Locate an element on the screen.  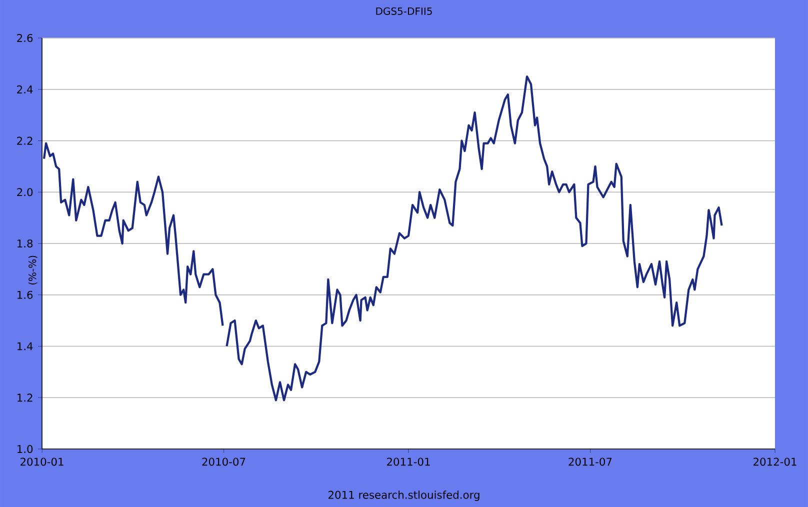
y-tick-label: 1.2 is located at coordinates (25, 398).